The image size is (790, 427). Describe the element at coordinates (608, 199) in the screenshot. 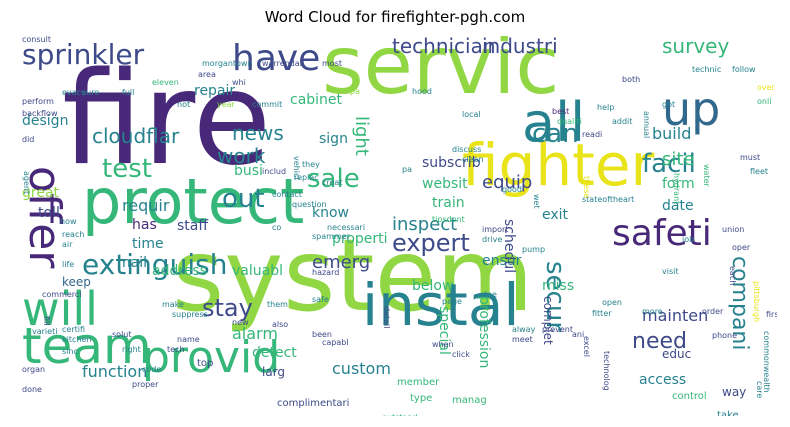

I see `word-stateoftheart: stateoftheart` at that location.